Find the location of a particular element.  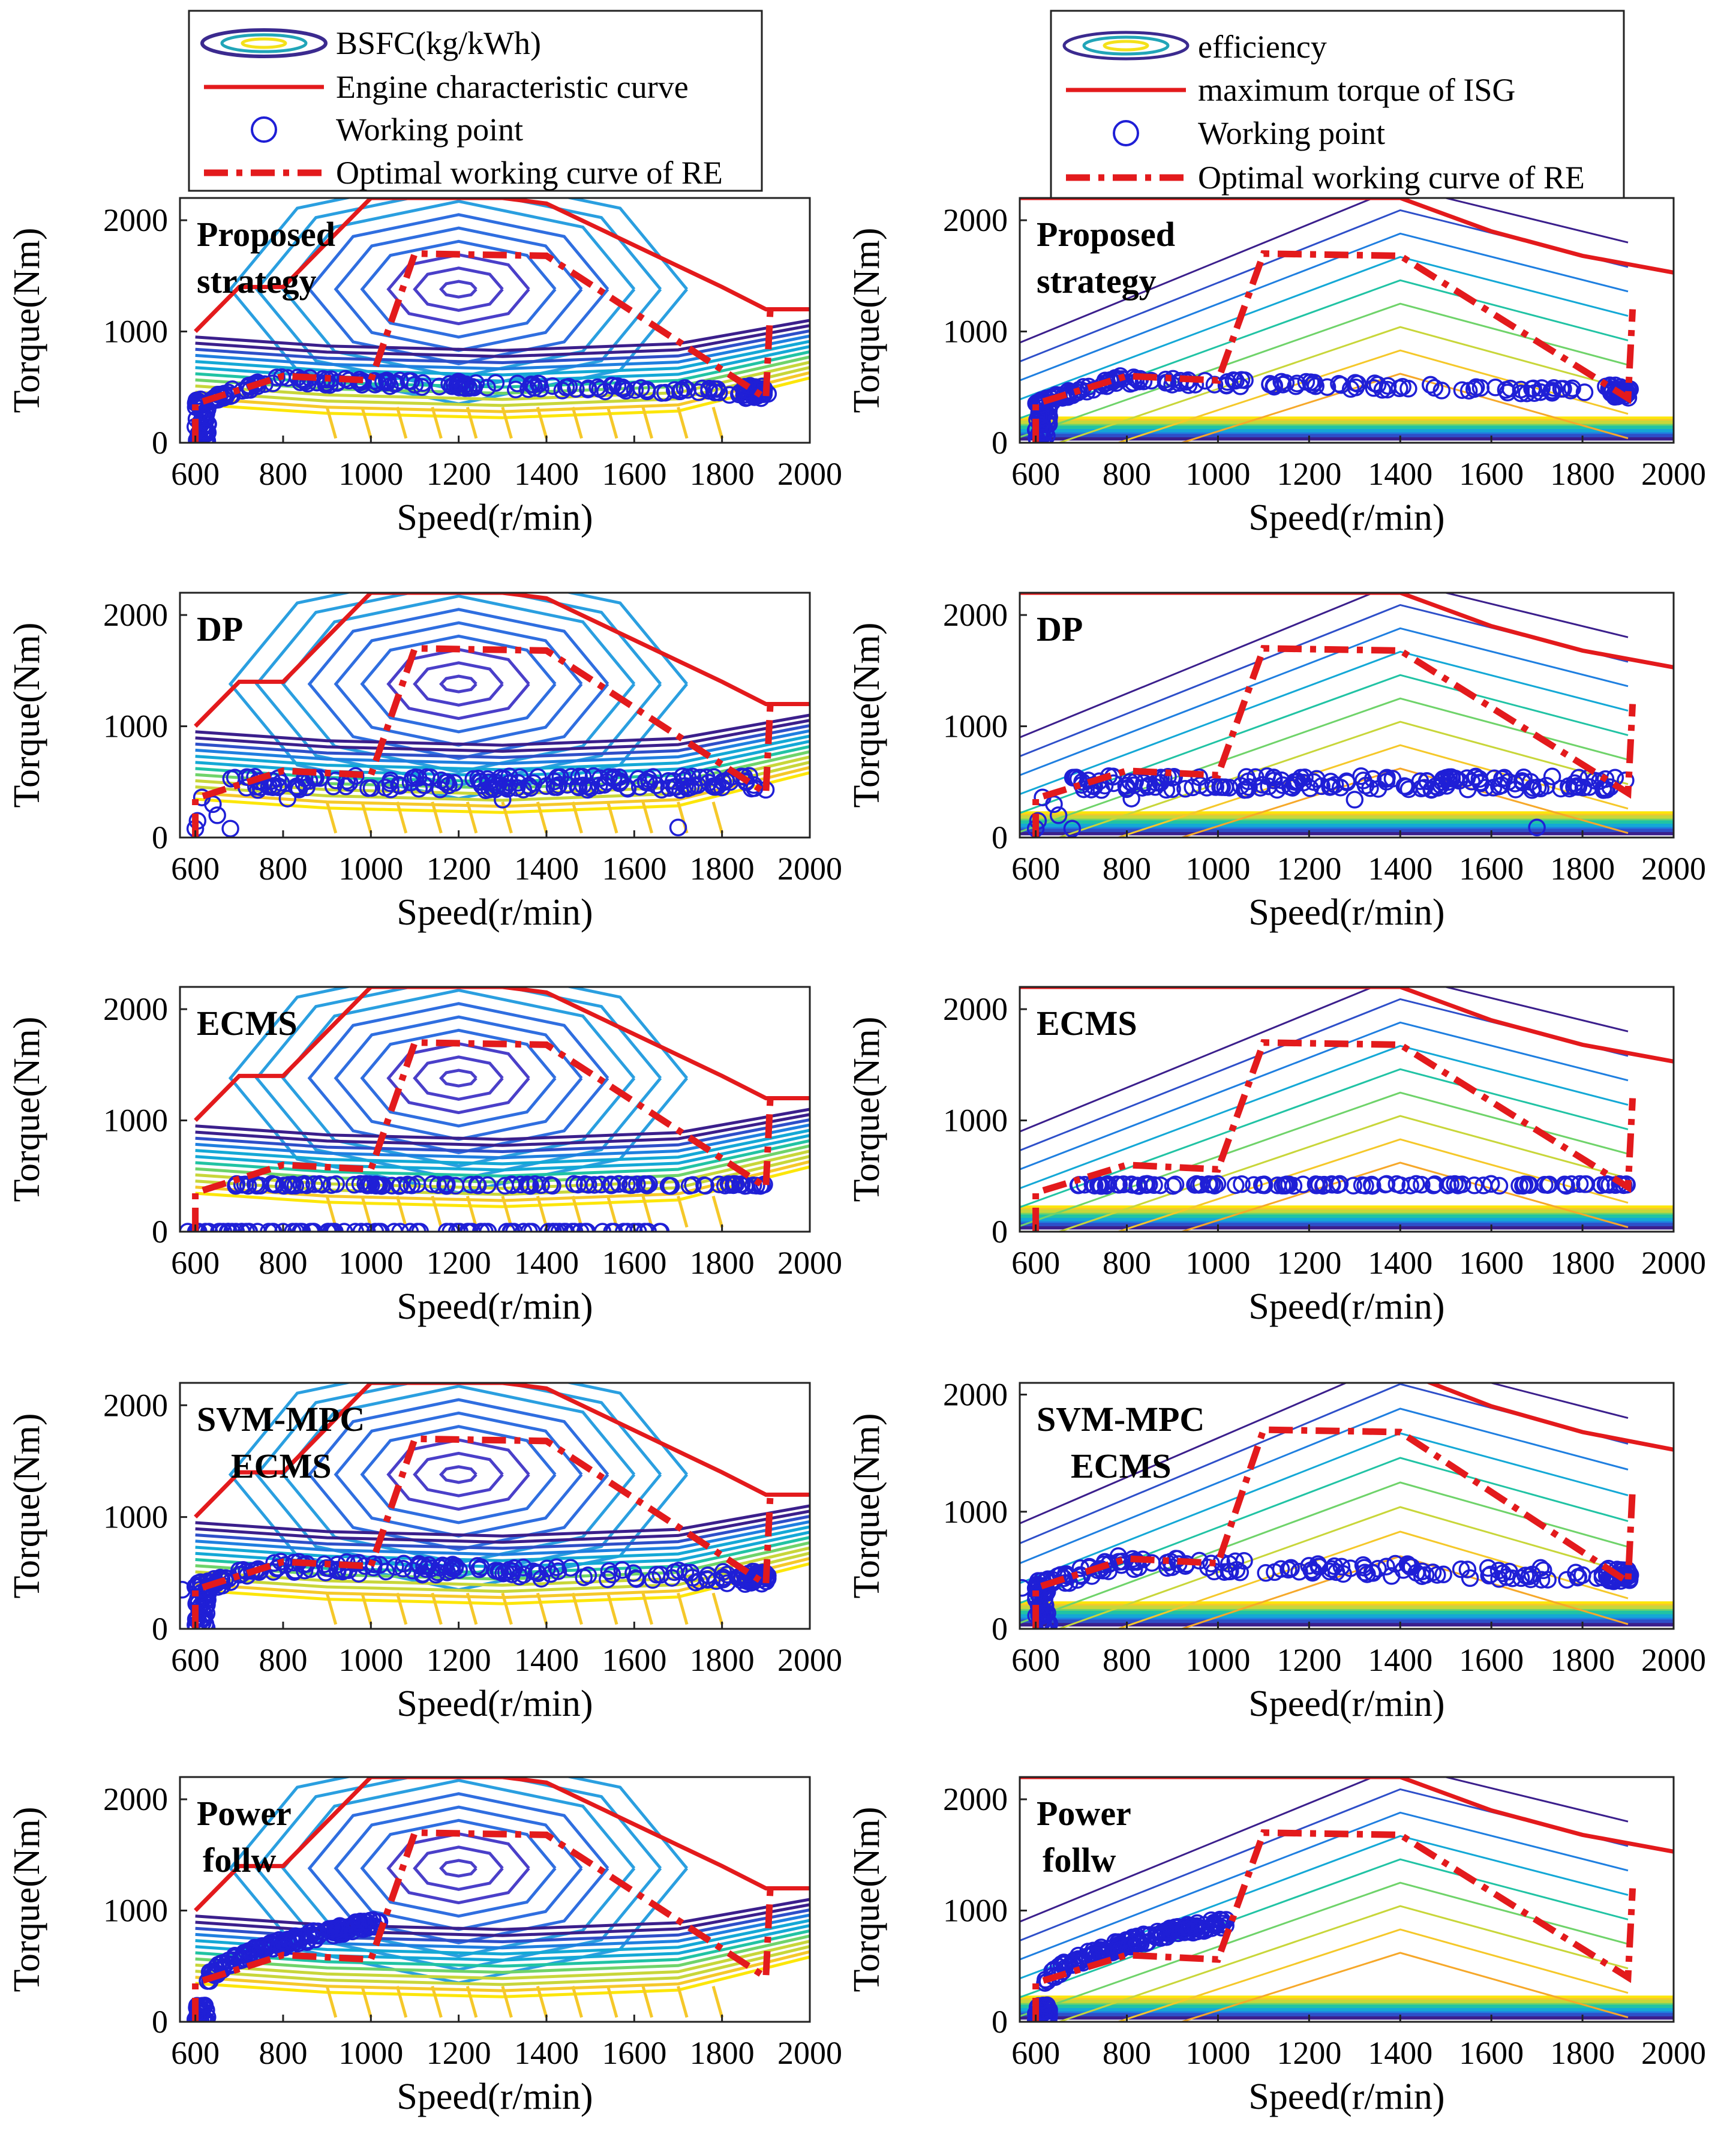

x-tick-label: 1800 is located at coordinates (722, 474).